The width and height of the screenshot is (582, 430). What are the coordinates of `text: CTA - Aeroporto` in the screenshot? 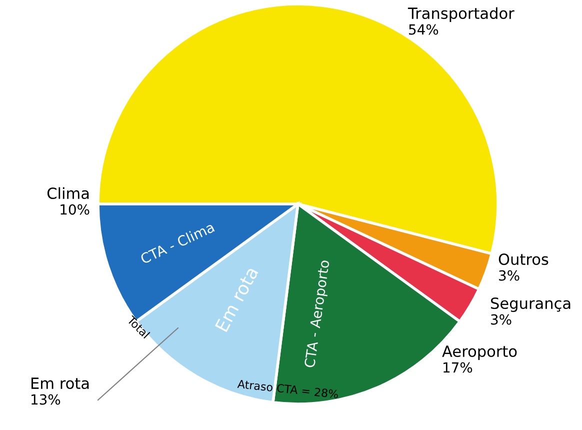 It's located at (318, 314).